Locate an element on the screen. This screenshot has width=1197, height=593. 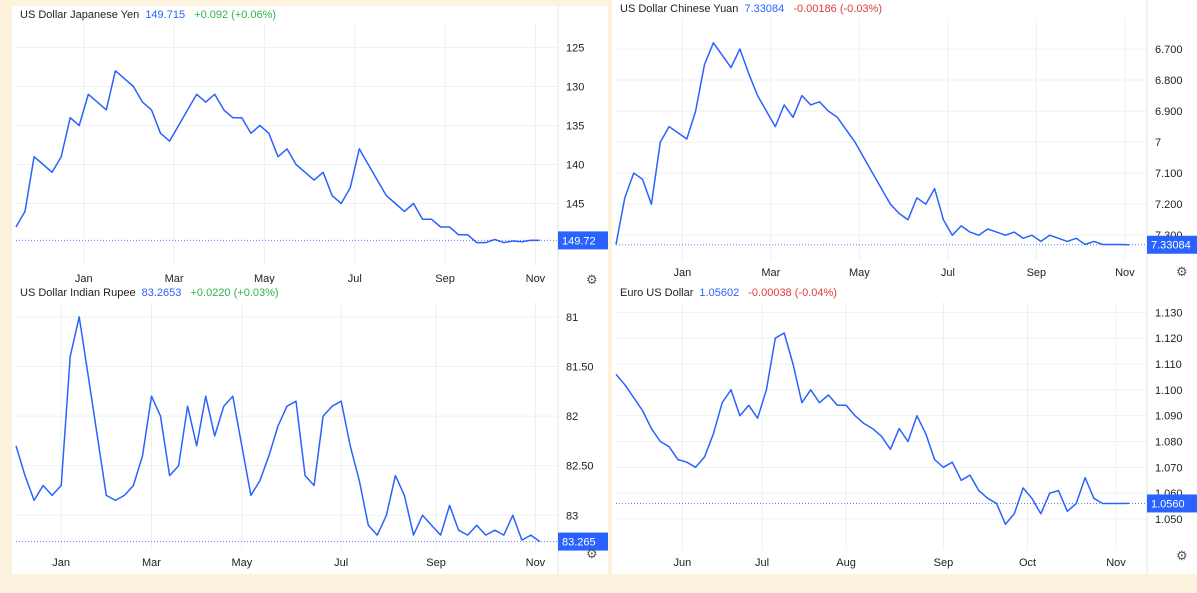
y-tick-label: 1.110 is located at coordinates (1168, 365).